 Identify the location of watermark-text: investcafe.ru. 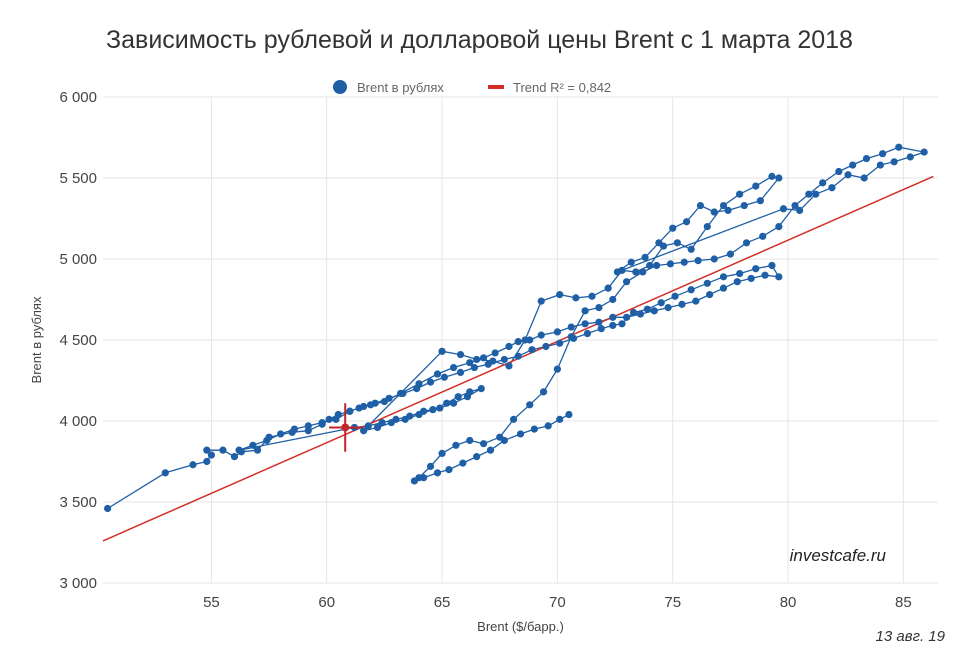
(837, 555).